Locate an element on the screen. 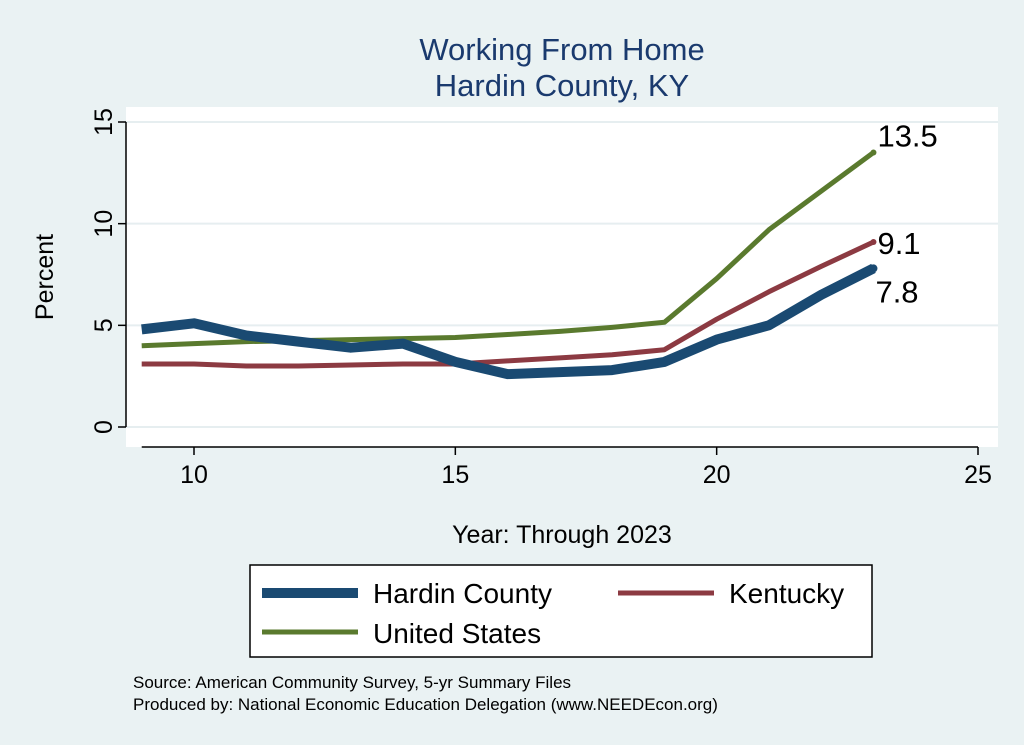  series-line-kentucky is located at coordinates (508, 304).